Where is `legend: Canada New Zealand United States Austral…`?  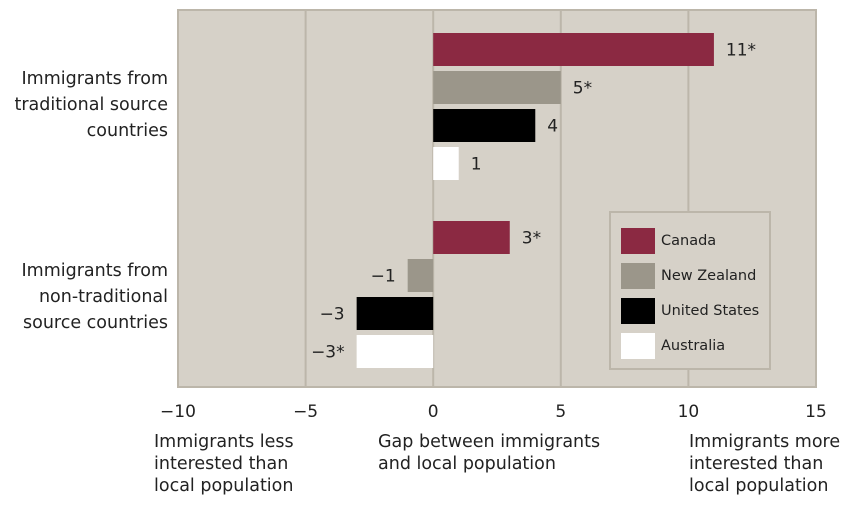
legend: Canada New Zealand United States Austral… is located at coordinates (690, 290).